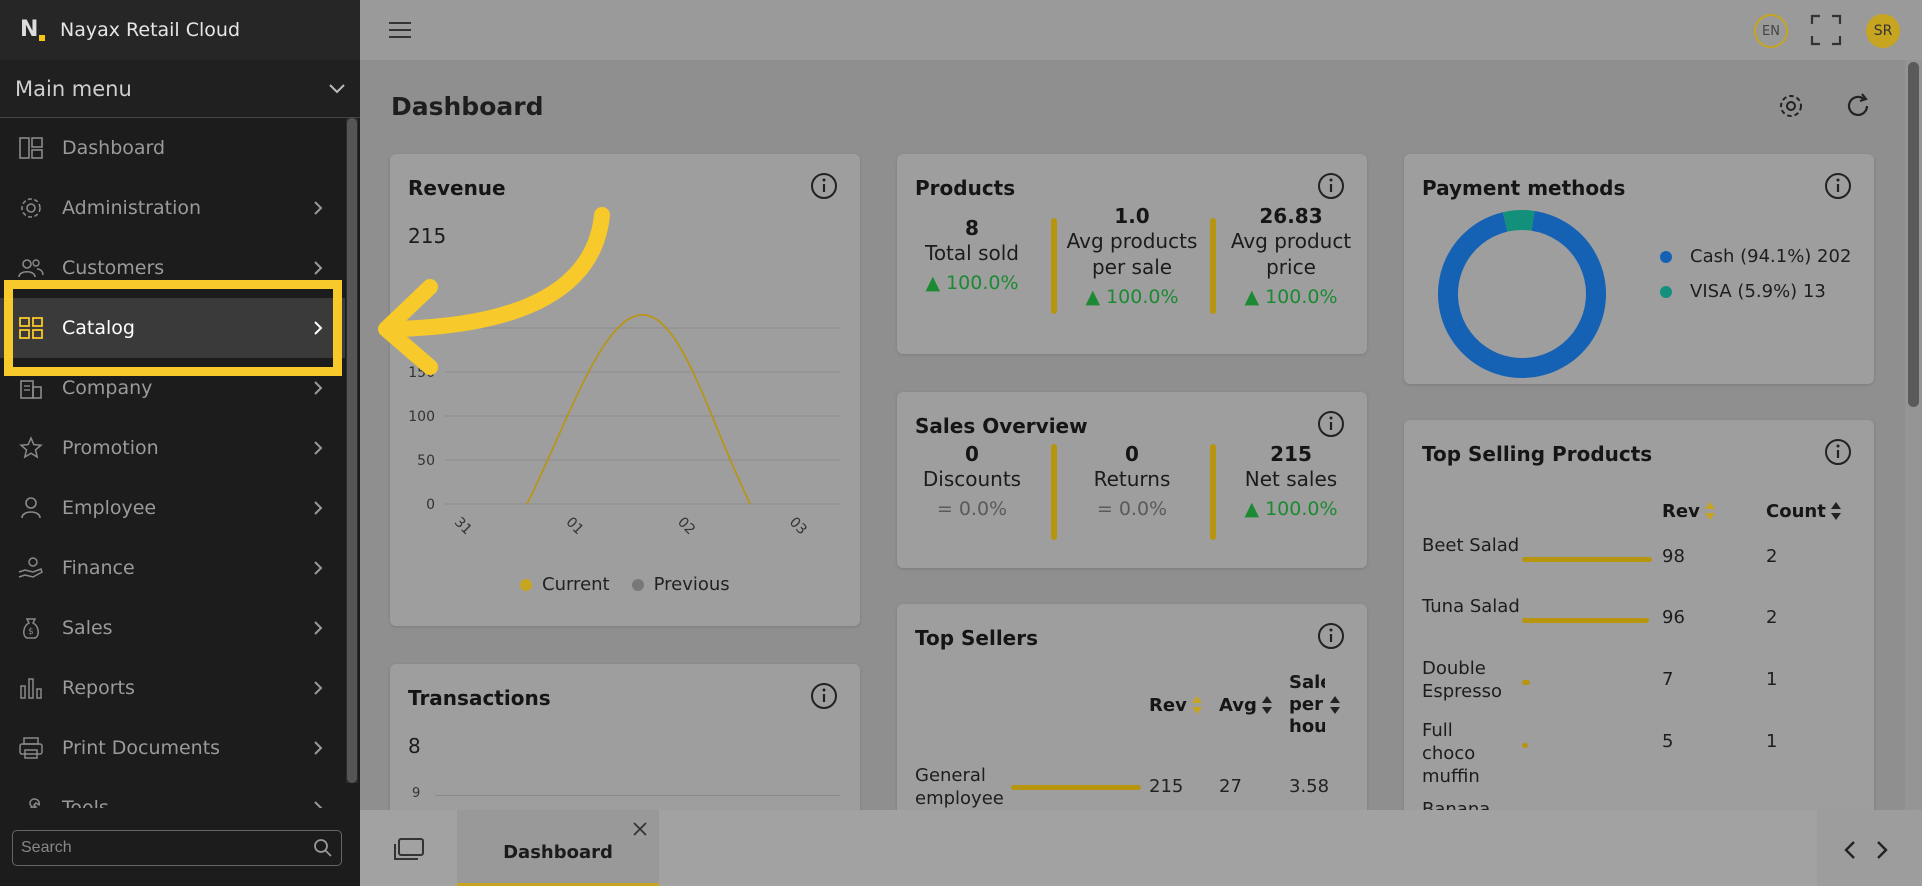 This screenshot has height=886, width=1922. What do you see at coordinates (1291, 454) in the screenshot?
I see `stat-value: 215` at bounding box center [1291, 454].